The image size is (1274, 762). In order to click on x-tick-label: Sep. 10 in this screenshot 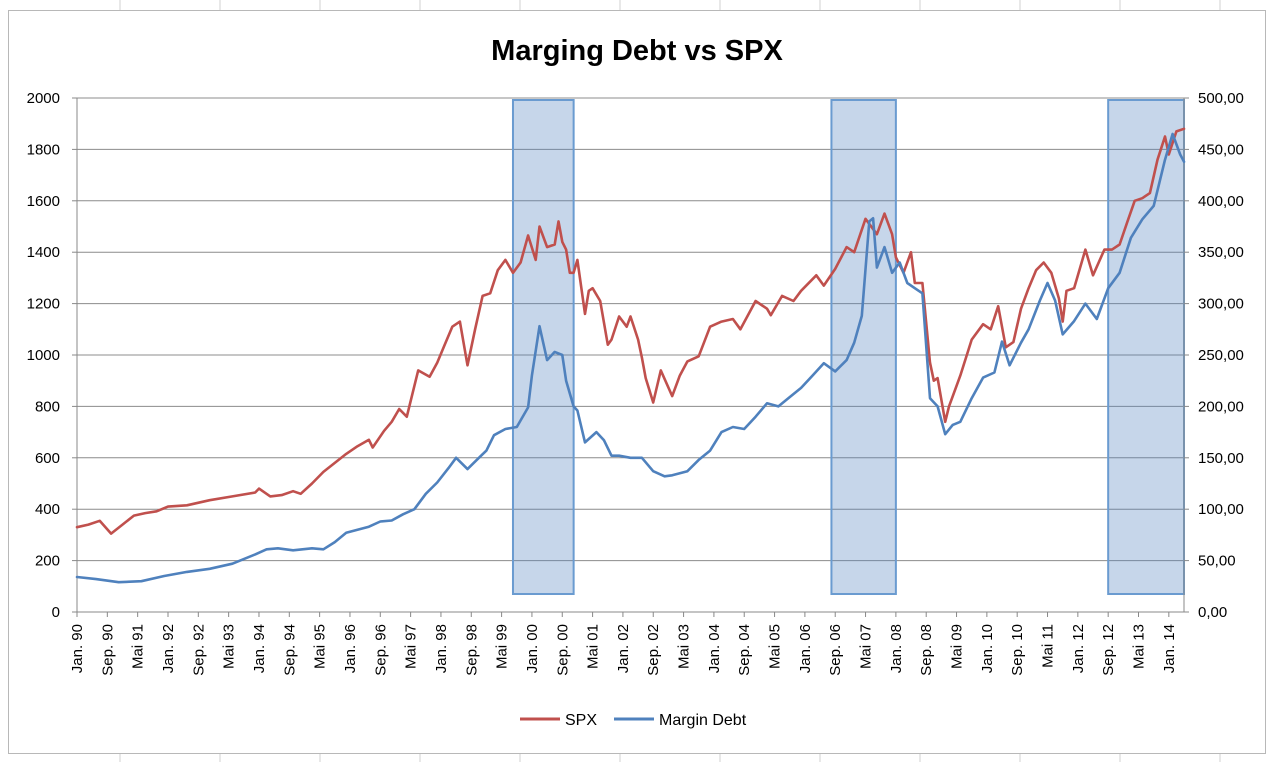, I will do `click(1017, 650)`.